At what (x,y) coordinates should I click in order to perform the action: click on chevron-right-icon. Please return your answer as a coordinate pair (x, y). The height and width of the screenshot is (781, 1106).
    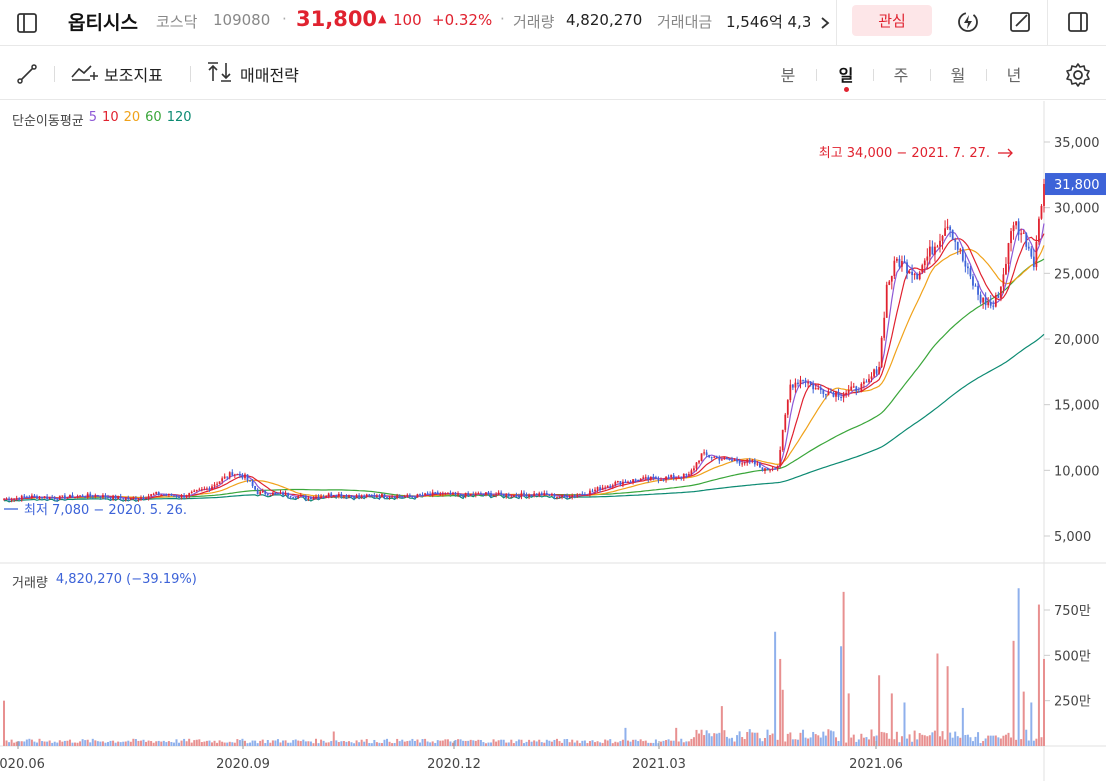
    Looking at the image, I should click on (825, 23).